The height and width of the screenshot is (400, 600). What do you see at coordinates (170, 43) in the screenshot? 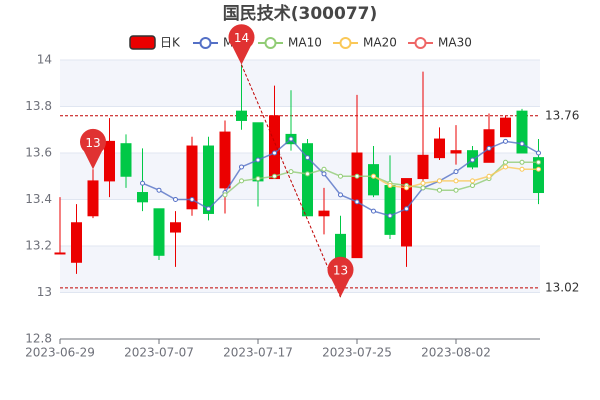
I see `legend-label: 日K` at bounding box center [170, 43].